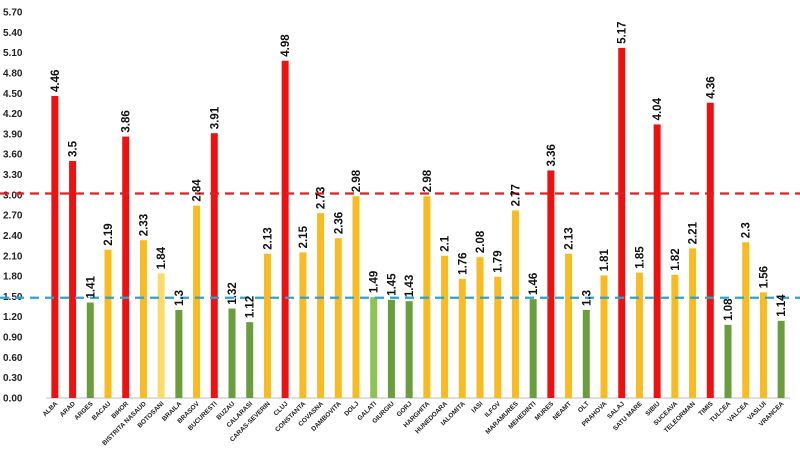  Describe the element at coordinates (13, 195) in the screenshot. I see `y-tick-label: 3.00` at that location.